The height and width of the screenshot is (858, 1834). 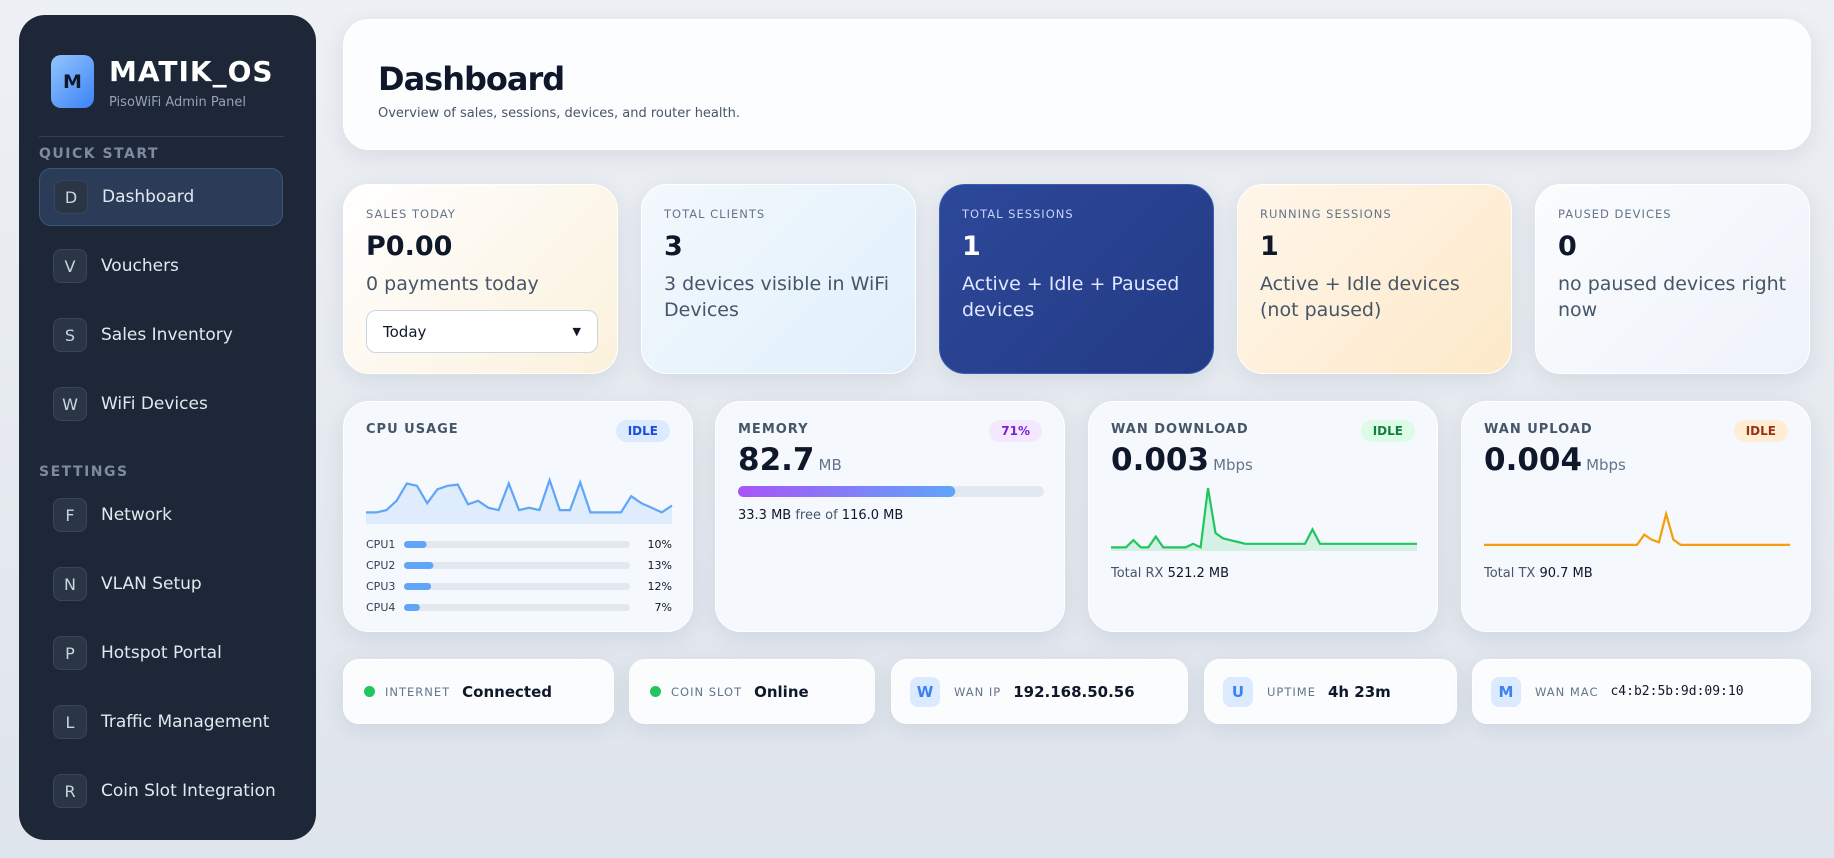 I want to click on total: Total RX 521.2 MB, so click(x=1170, y=573).